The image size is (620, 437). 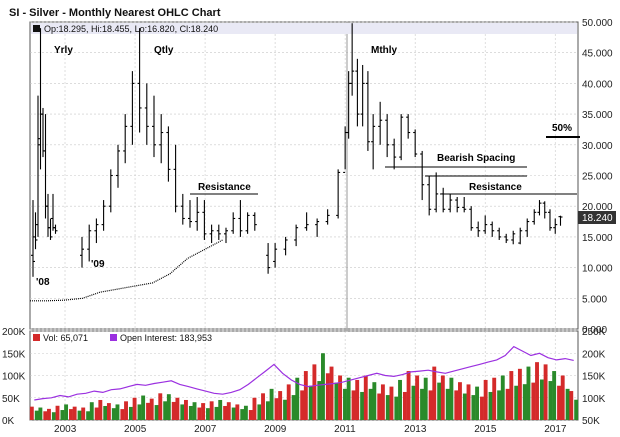 What do you see at coordinates (597, 115) in the screenshot?
I see `price-tick-label: 35.000` at bounding box center [597, 115].